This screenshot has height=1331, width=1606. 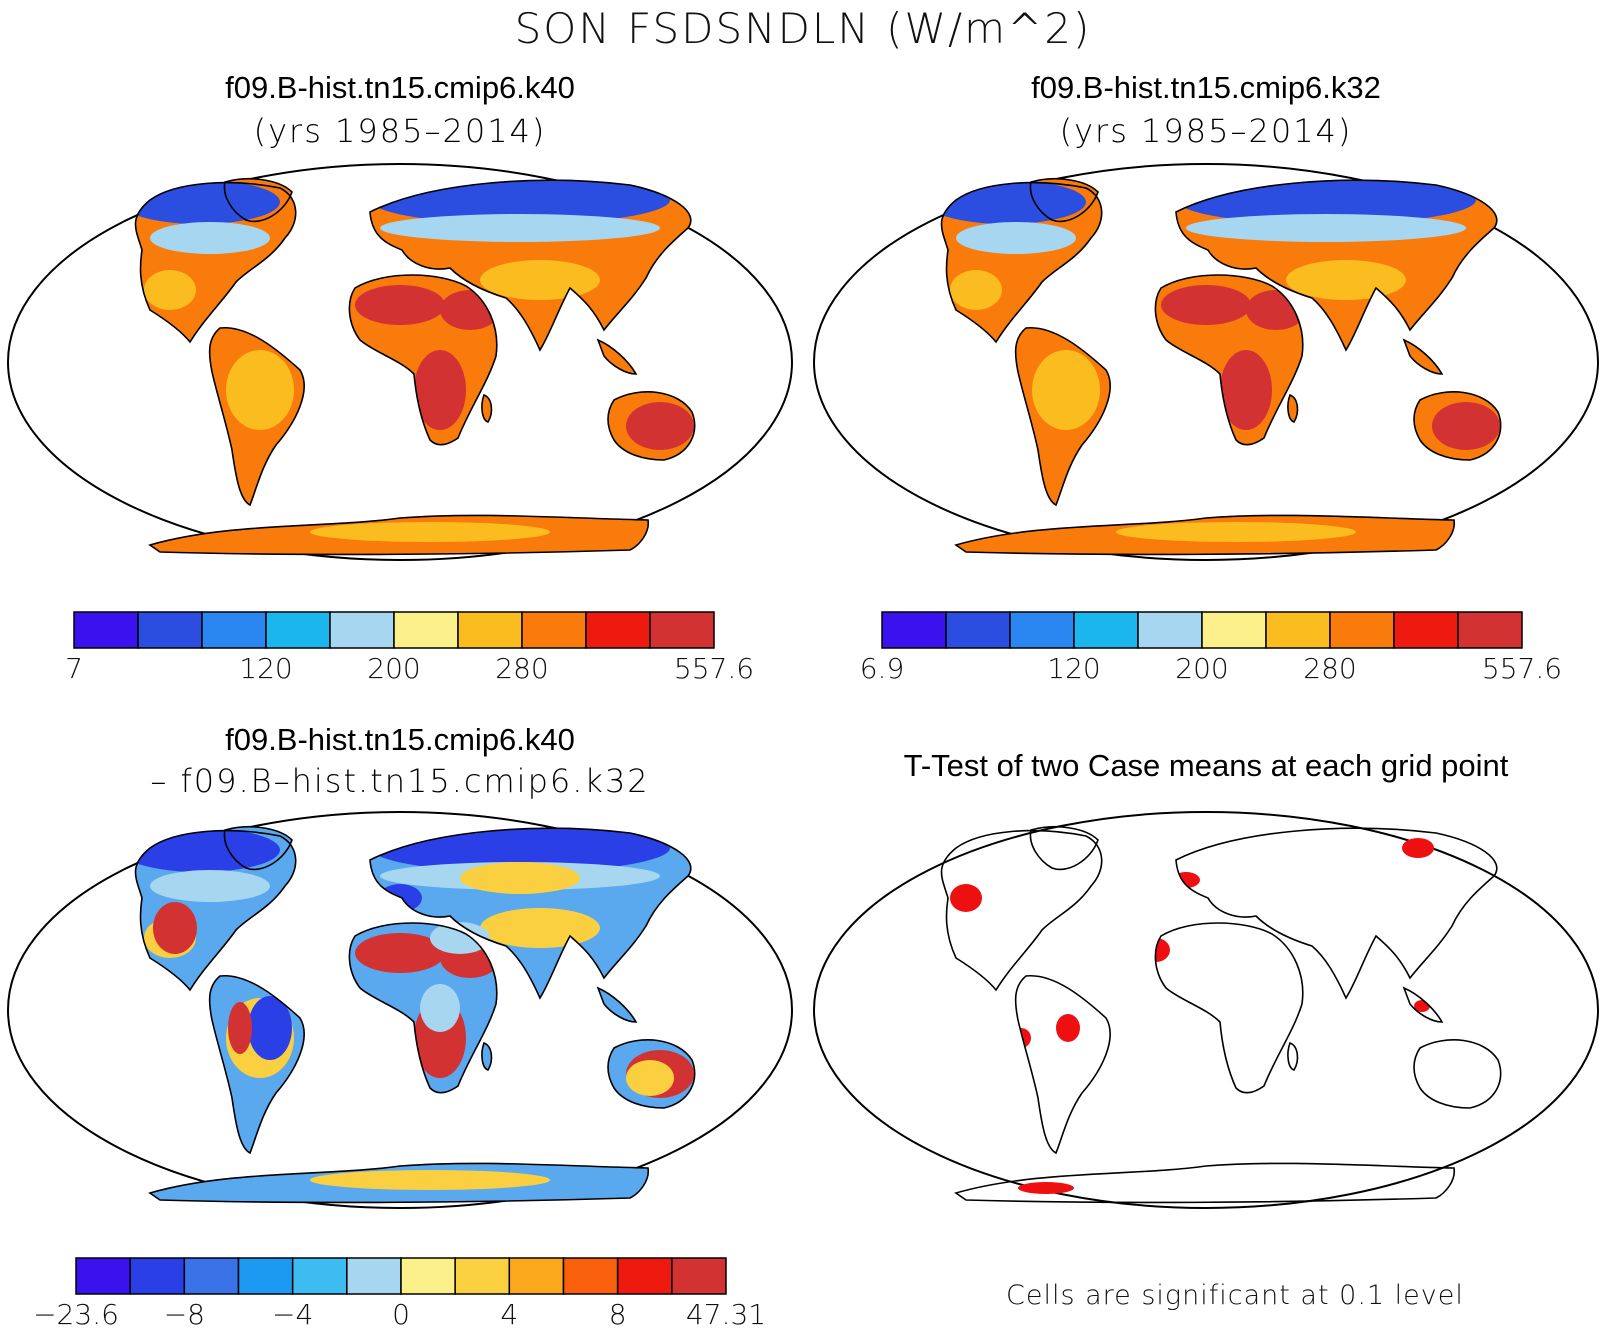 I want to click on colorbar-tick-label: 7, so click(x=74, y=668).